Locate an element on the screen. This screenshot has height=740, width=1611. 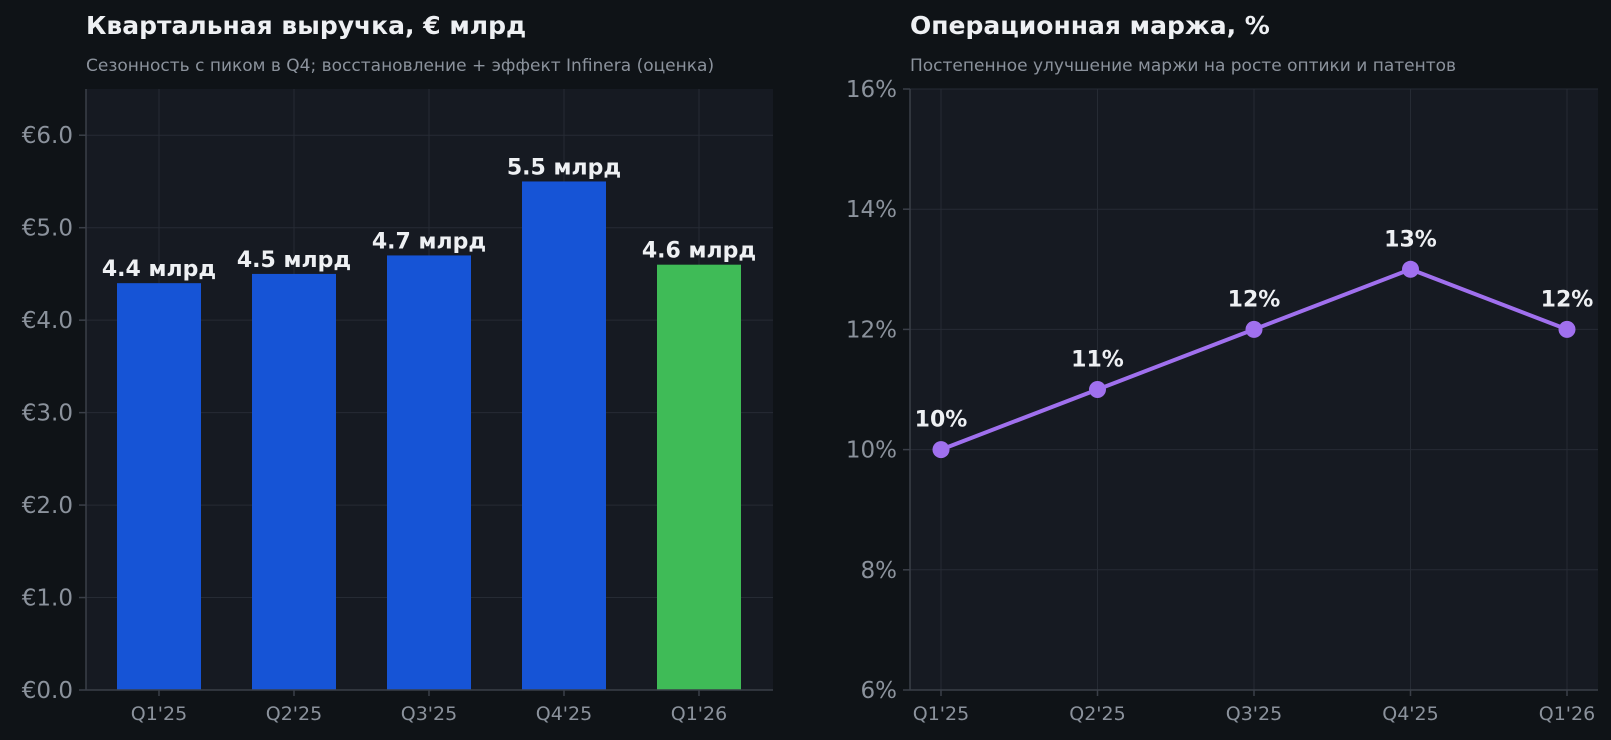
revenue-chart-title: Квартальная выручка, € млрд is located at coordinates (306, 25).